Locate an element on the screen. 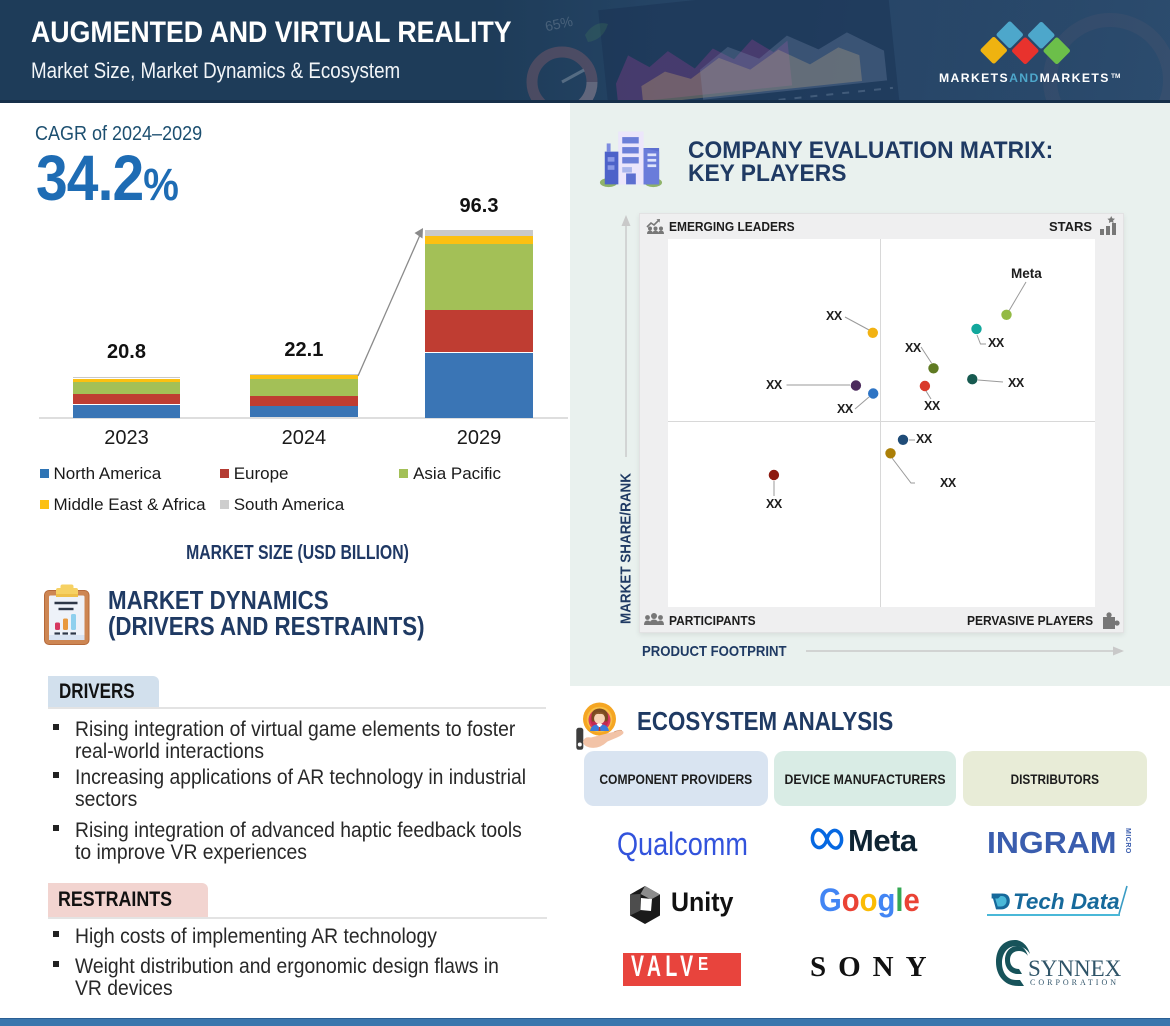 This screenshot has width=1170, height=1026. svg-text: 65% is located at coordinates (558, 23).